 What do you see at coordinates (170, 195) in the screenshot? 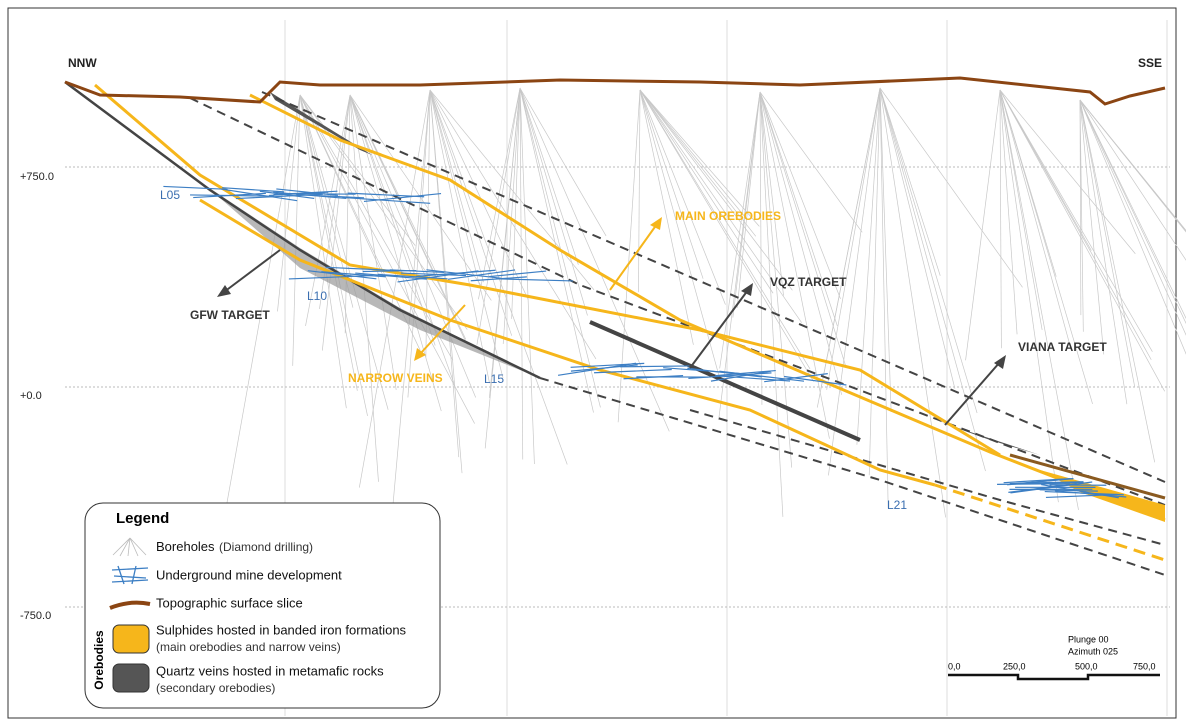
I see `level-label: L05` at bounding box center [170, 195].